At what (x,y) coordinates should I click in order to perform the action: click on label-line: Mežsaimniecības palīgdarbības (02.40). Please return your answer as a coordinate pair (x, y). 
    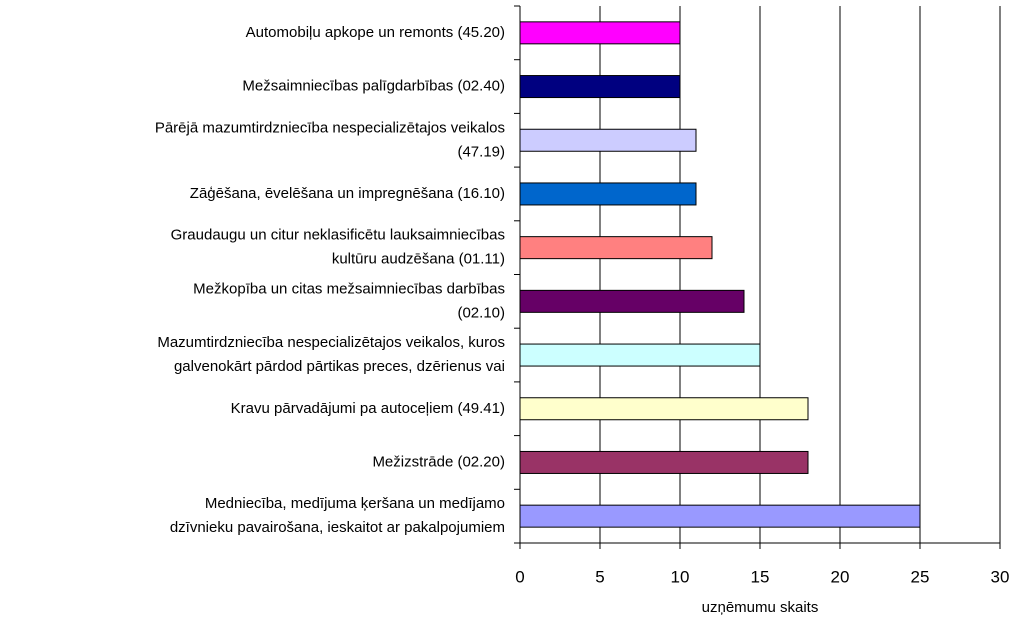
    Looking at the image, I should click on (373, 86).